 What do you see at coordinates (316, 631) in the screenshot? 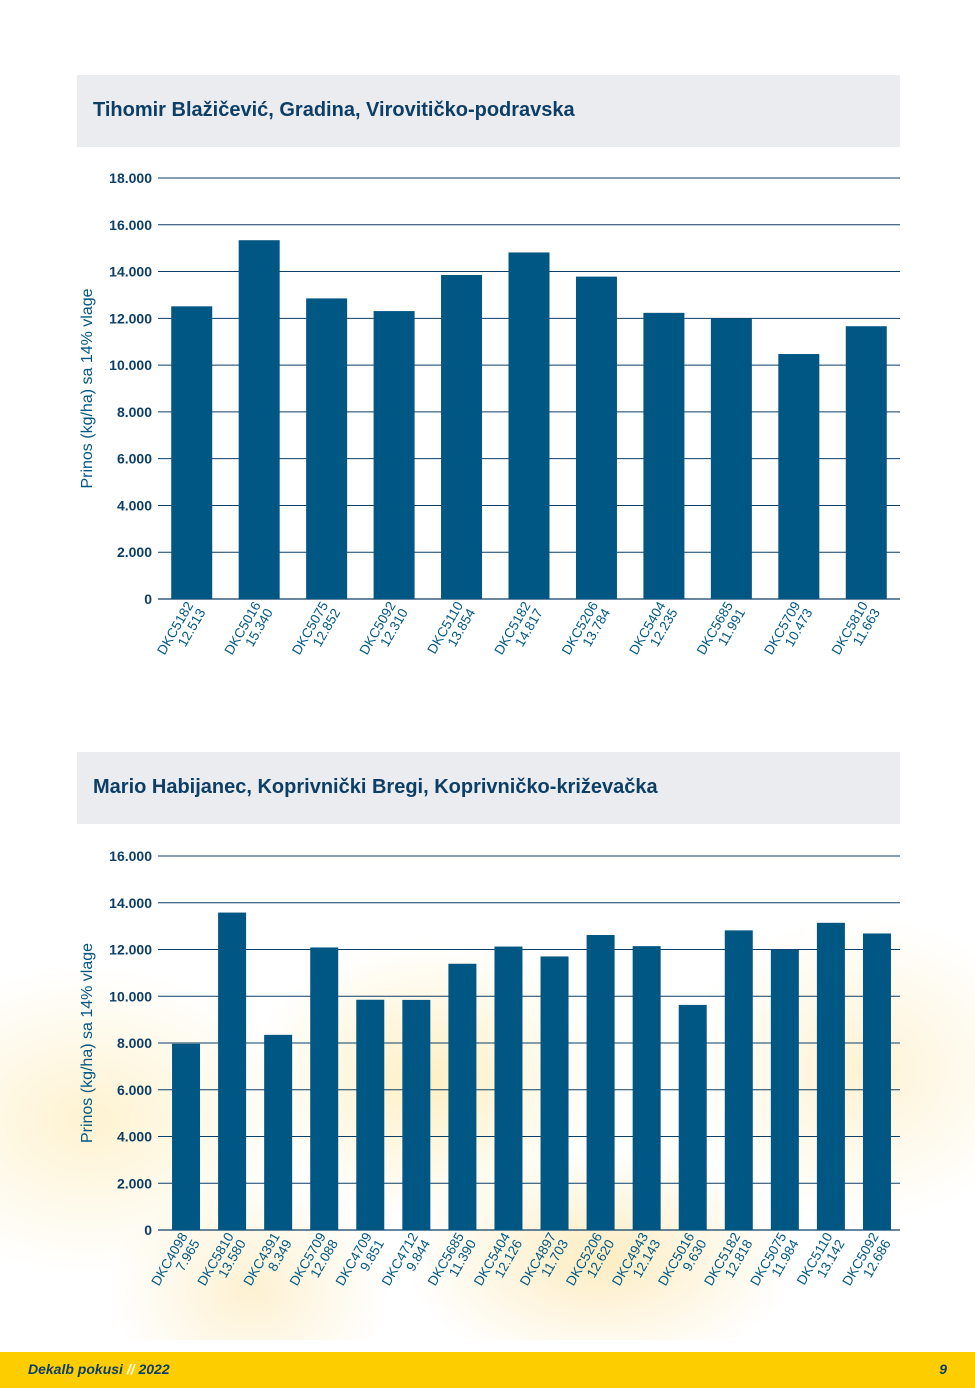
I see `x-tick-label: DKC507512.852` at bounding box center [316, 631].